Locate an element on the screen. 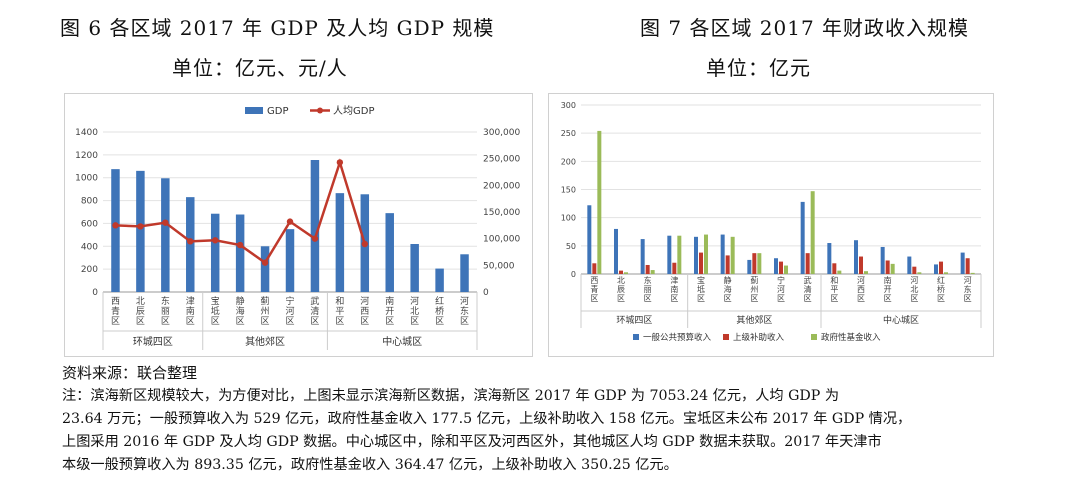  y-tick-label-left: 800 is located at coordinates (89, 202).